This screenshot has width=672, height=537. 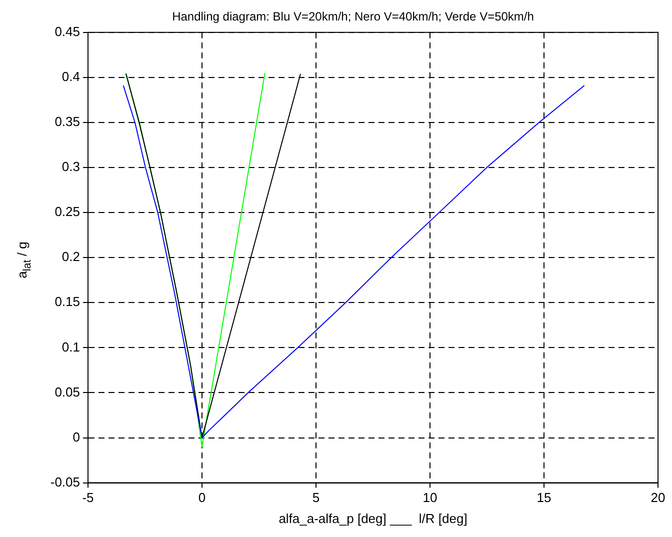 What do you see at coordinates (544, 498) in the screenshot?
I see `x-tick-label: 15` at bounding box center [544, 498].